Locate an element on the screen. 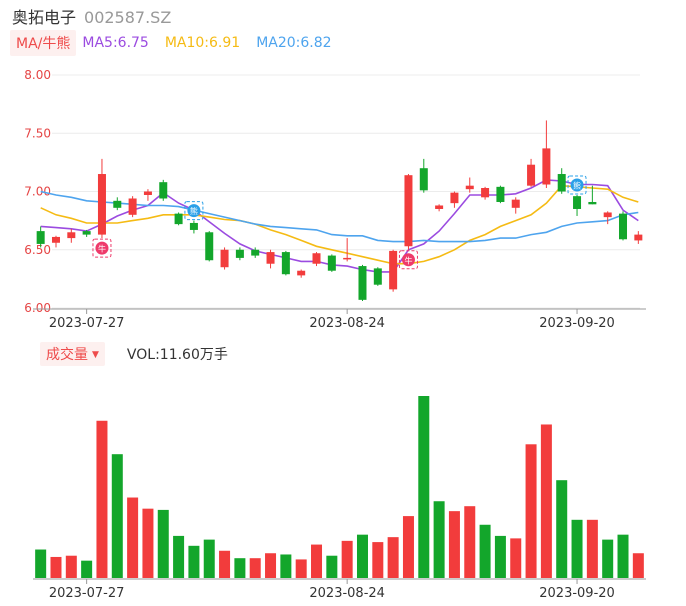  y-tick-label: 7.50 is located at coordinates (37, 133).